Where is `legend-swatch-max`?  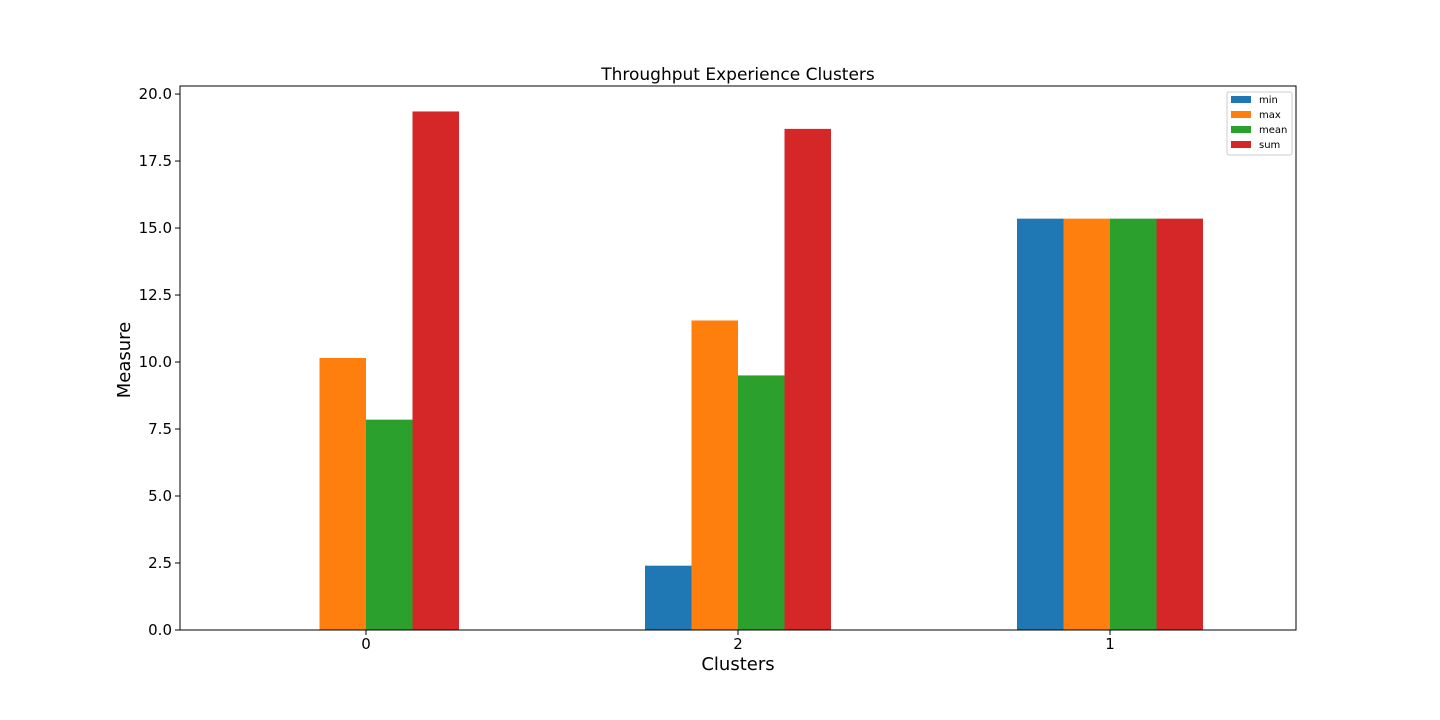 legend-swatch-max is located at coordinates (1241, 114).